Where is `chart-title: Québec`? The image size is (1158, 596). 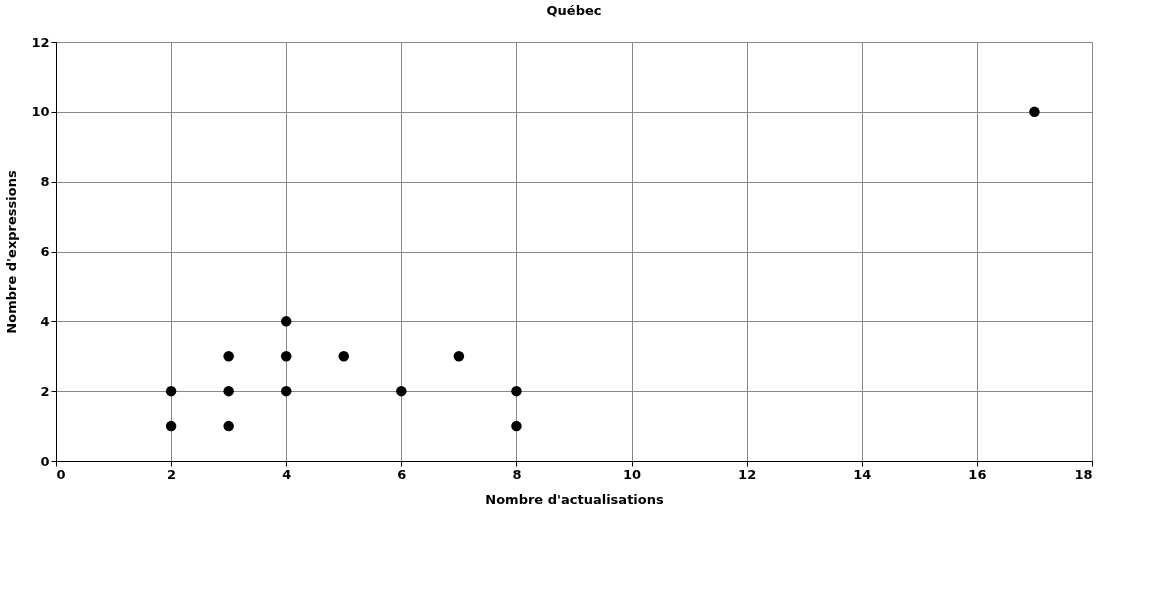
chart-title: Québec is located at coordinates (574, 10).